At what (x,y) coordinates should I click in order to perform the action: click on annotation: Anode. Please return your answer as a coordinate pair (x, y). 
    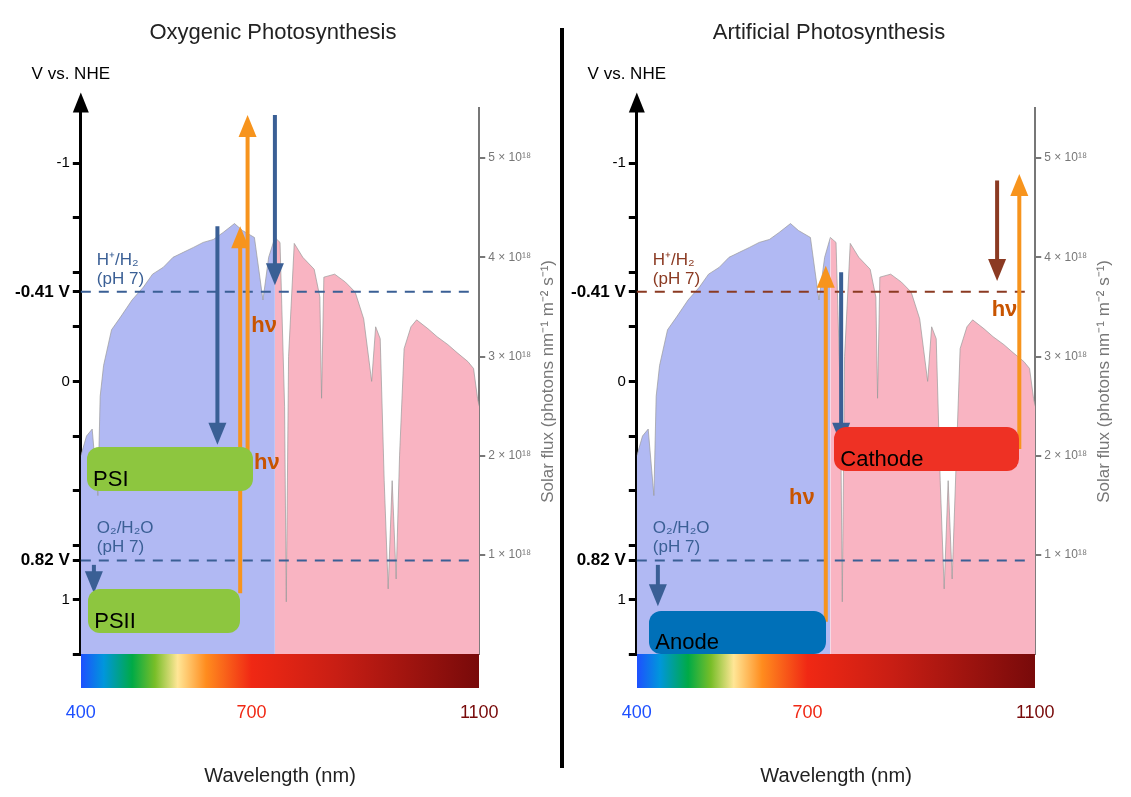
    Looking at the image, I should click on (687, 642).